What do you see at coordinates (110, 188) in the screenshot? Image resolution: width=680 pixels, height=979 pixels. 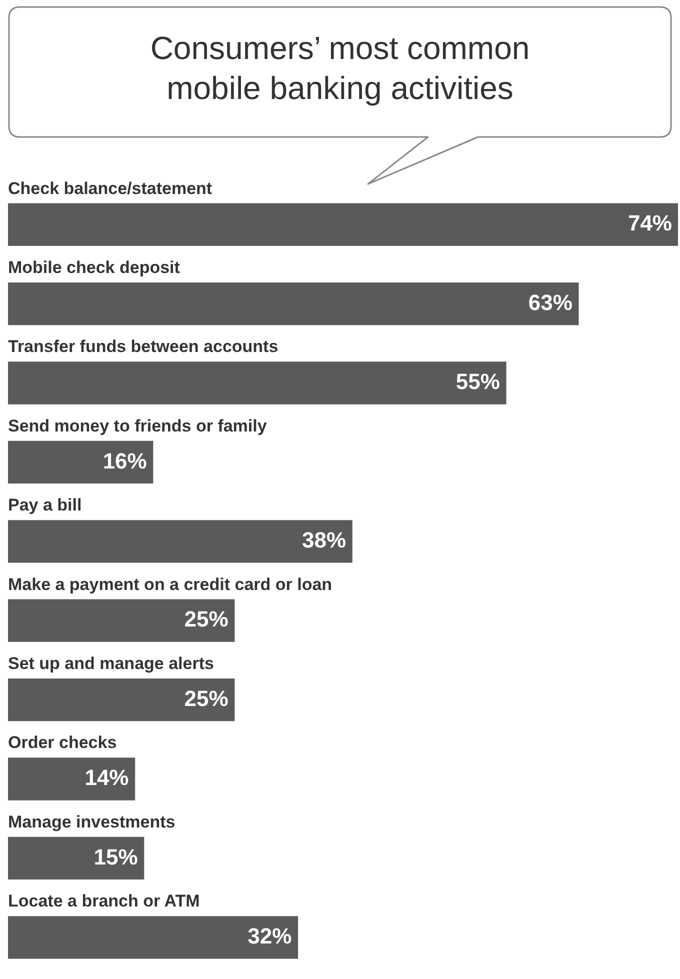 I see `y-tick-label: Check balance/statement` at bounding box center [110, 188].